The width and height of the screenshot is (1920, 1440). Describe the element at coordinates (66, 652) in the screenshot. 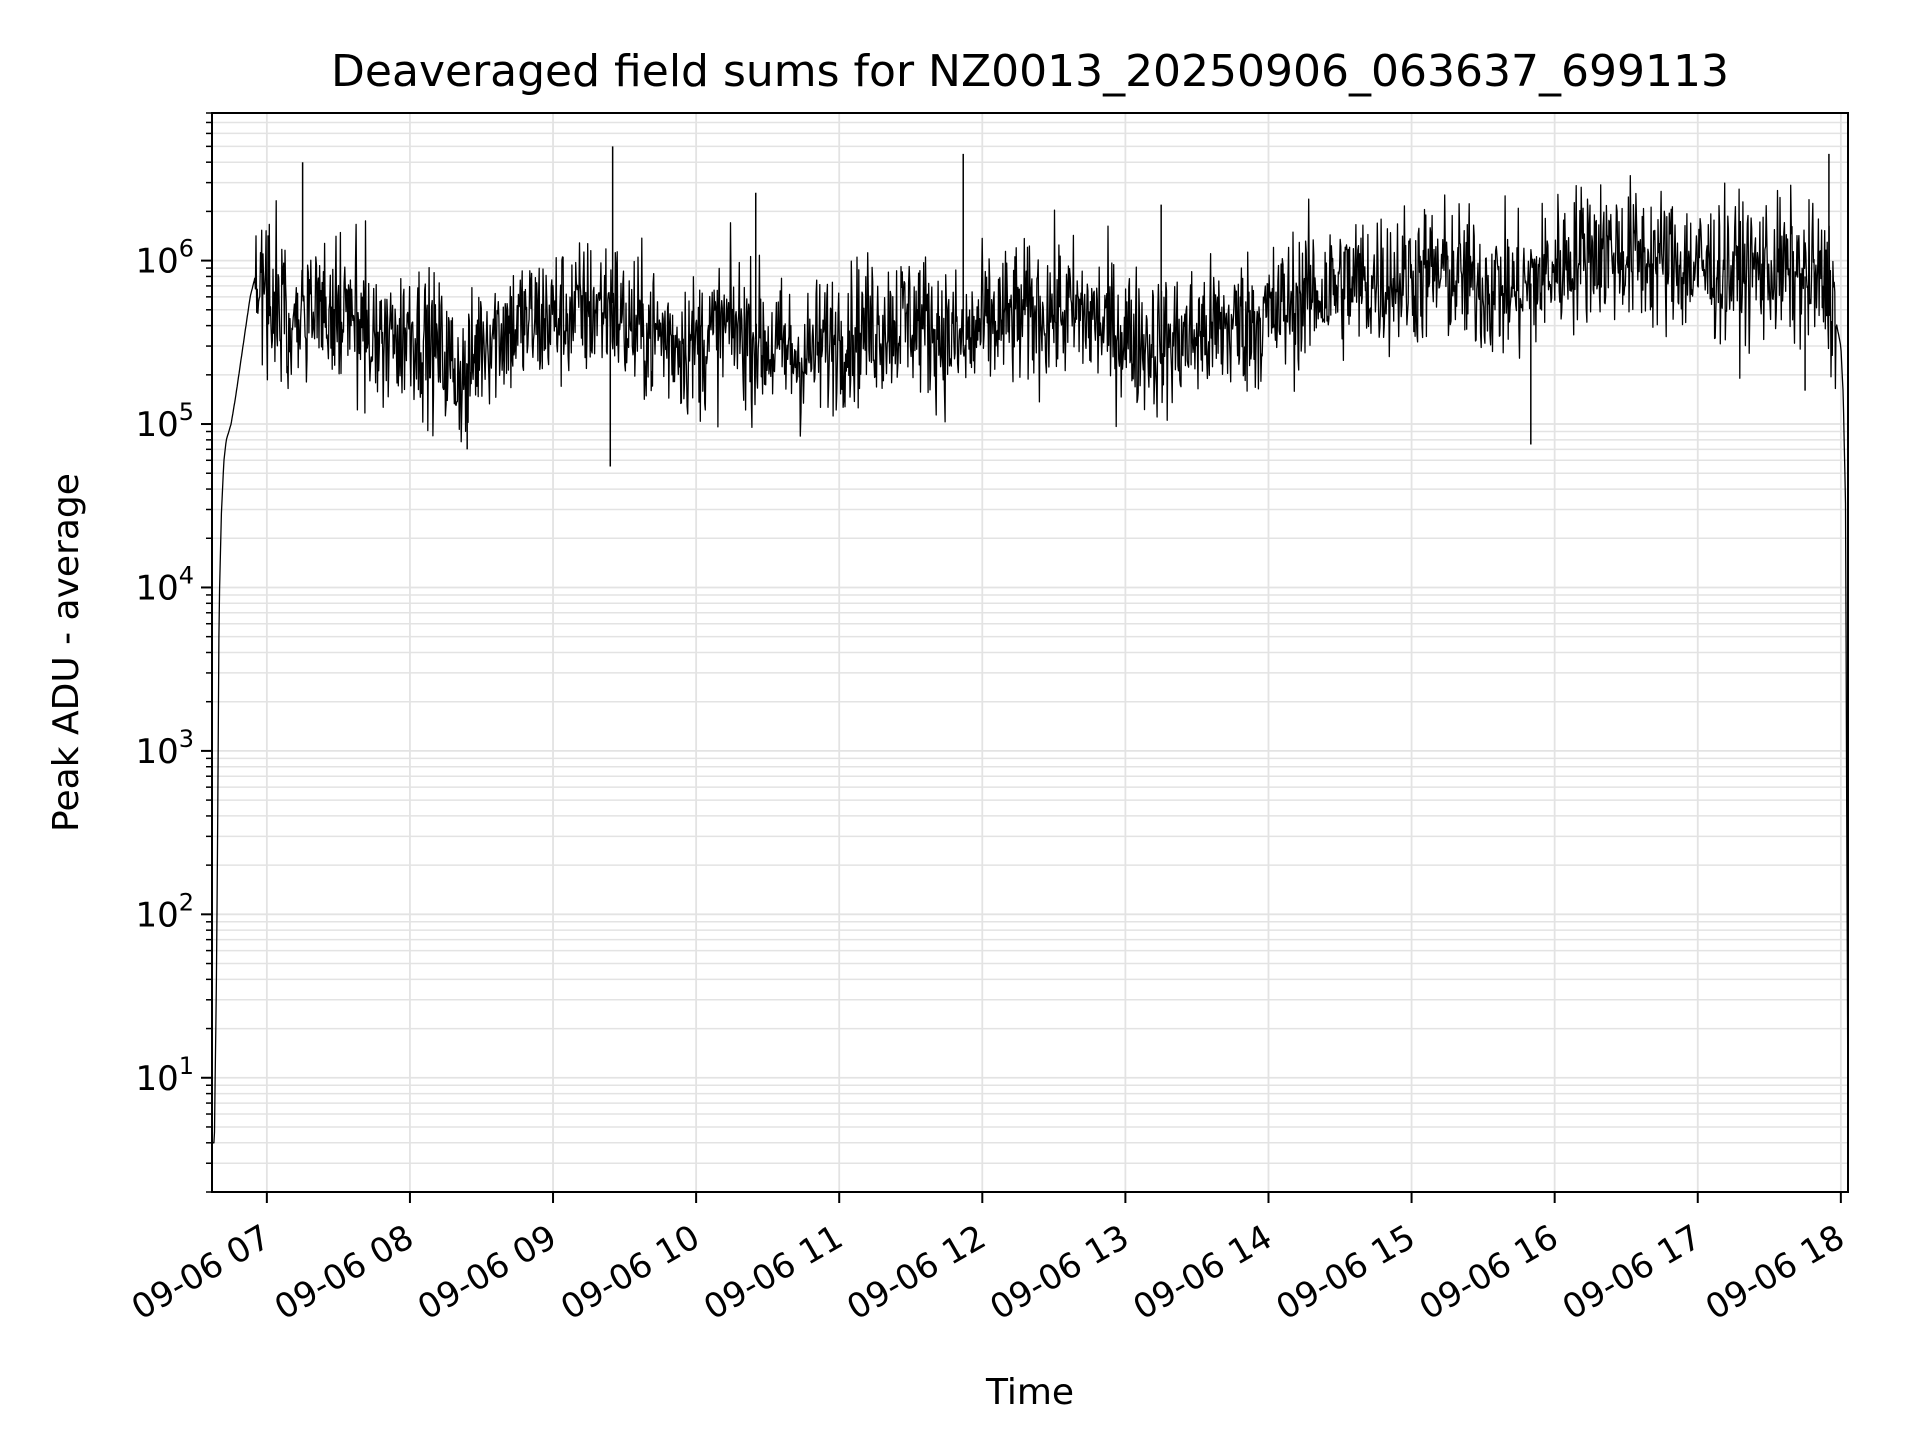

I see `y-axis-label: Peak ADU - average` at that location.